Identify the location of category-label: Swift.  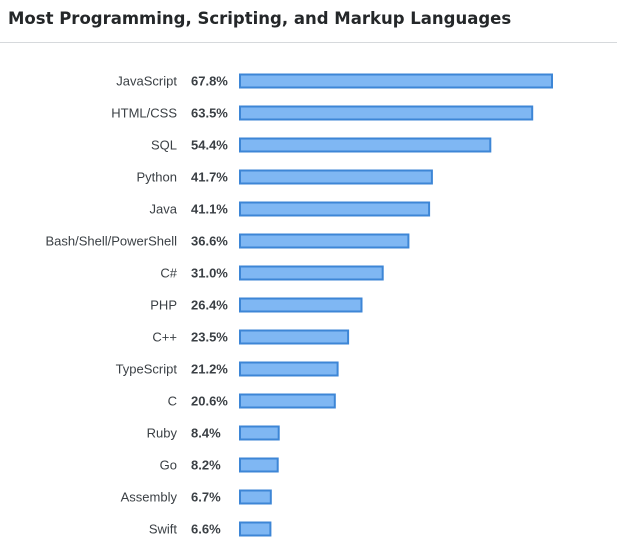
(163, 529).